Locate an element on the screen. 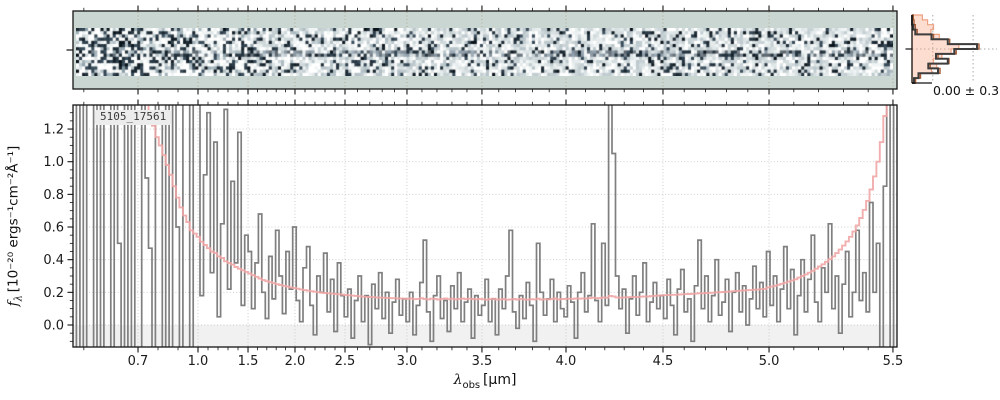  x-tick-label: 3.0 is located at coordinates (407, 361).